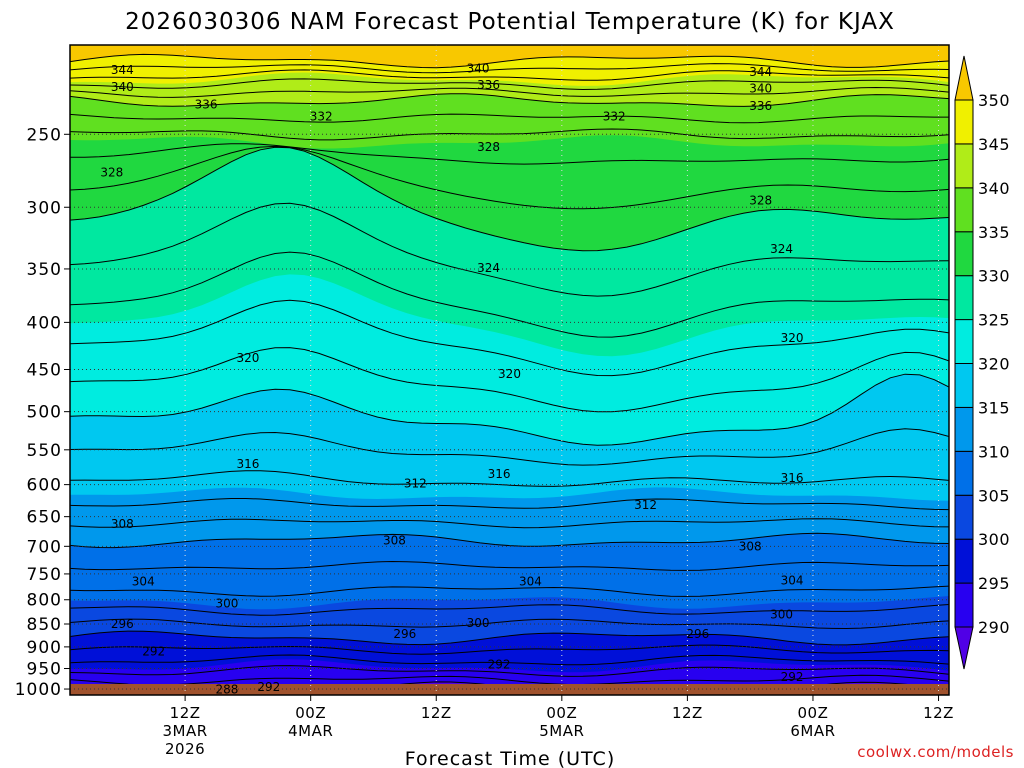 The image size is (1024, 768). What do you see at coordinates (44, 547) in the screenshot?
I see `y-tick-label: 700` at bounding box center [44, 547].